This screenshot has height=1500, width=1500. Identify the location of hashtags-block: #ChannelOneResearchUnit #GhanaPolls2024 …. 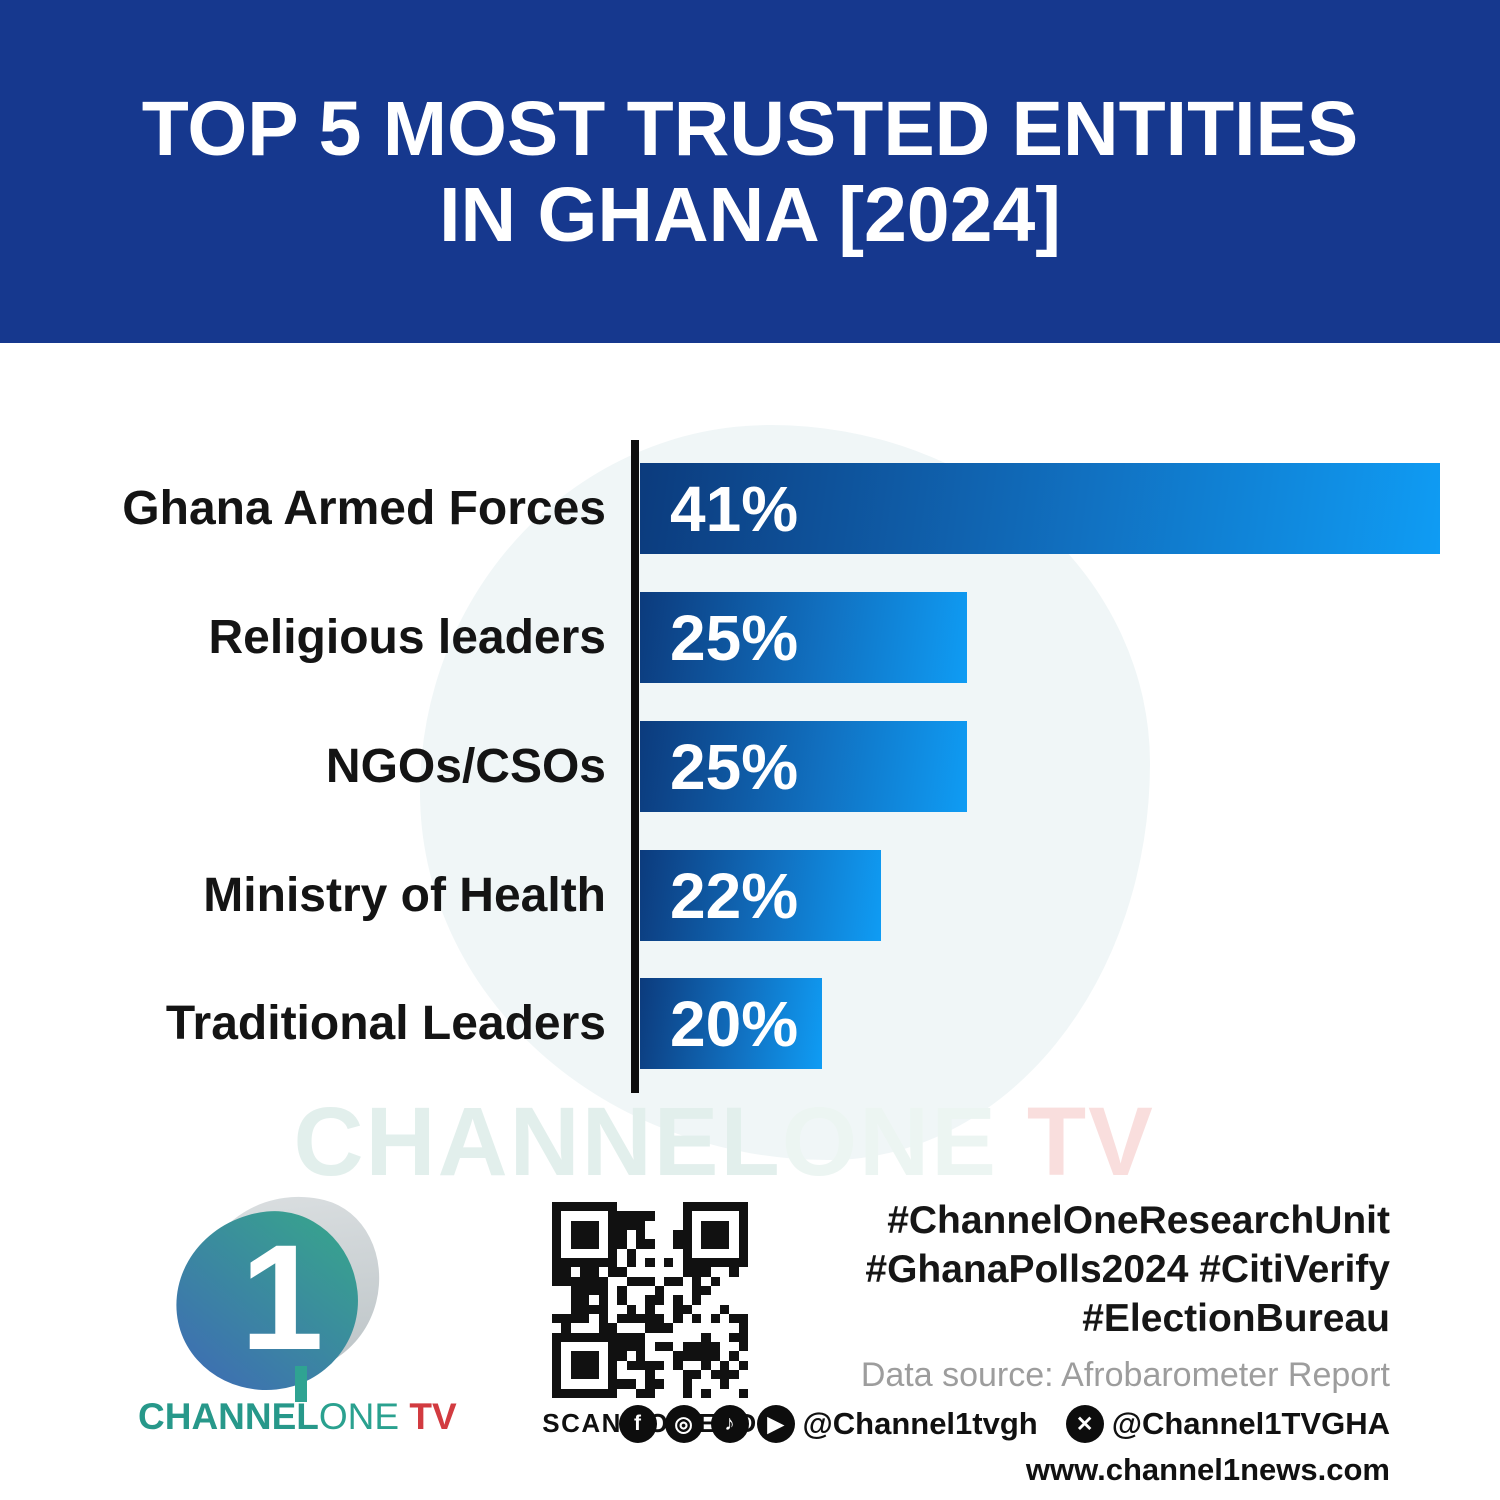
(1127, 1269).